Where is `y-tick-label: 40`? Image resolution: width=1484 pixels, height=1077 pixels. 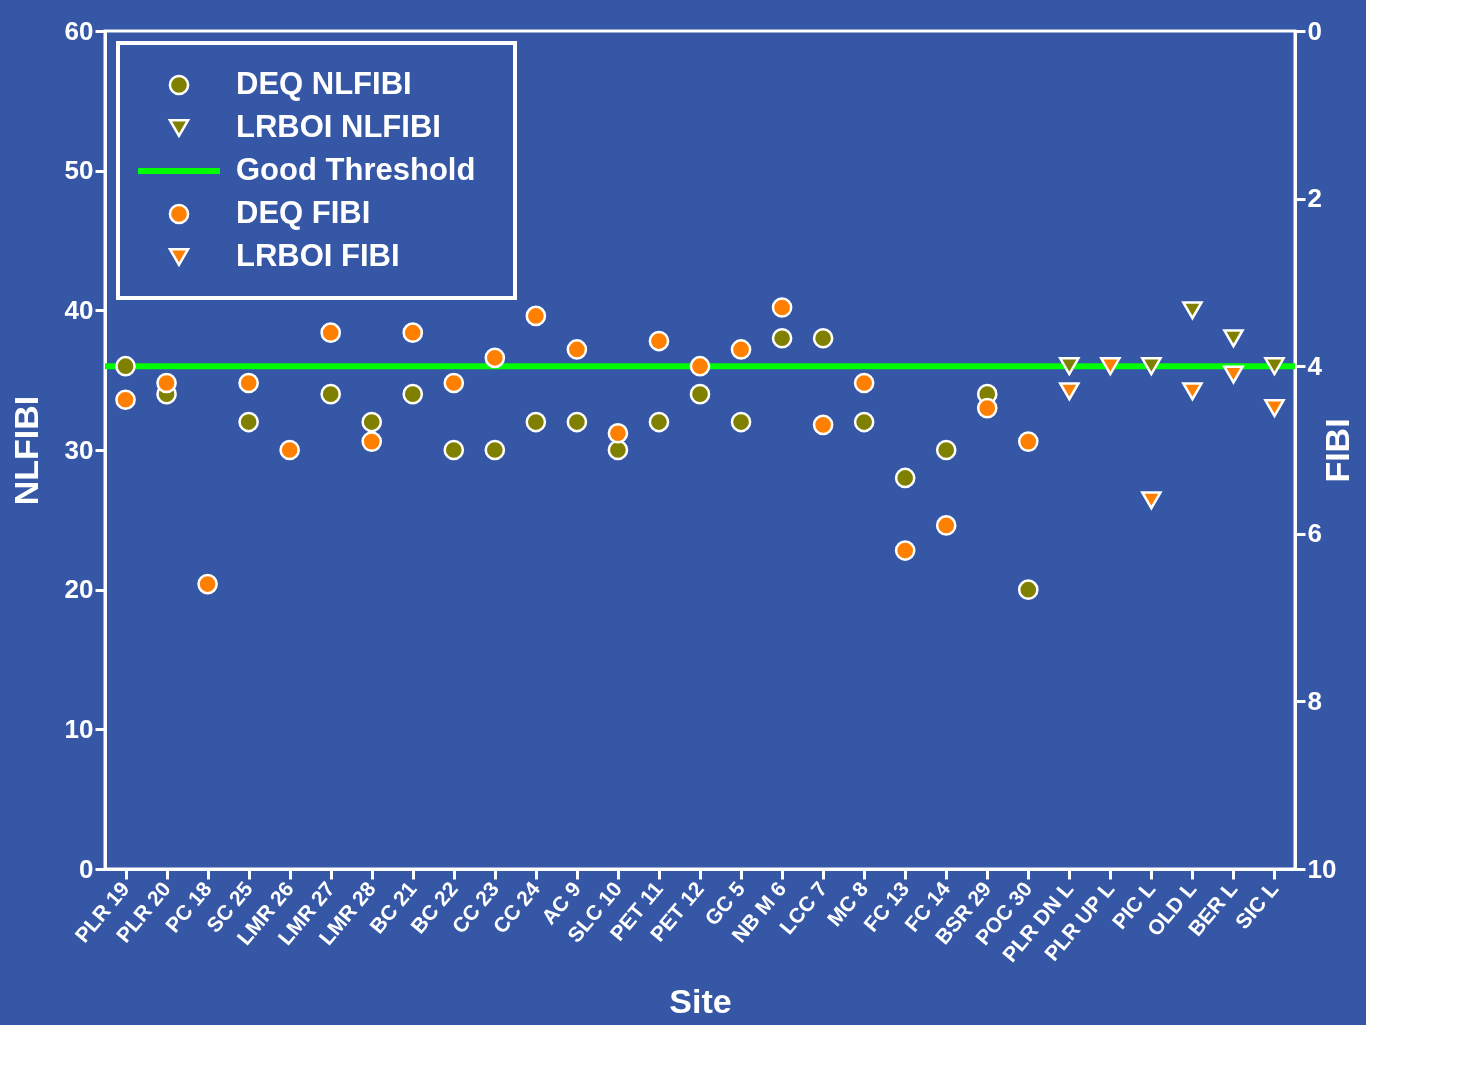
y-tick-label: 40 is located at coordinates (79, 309).